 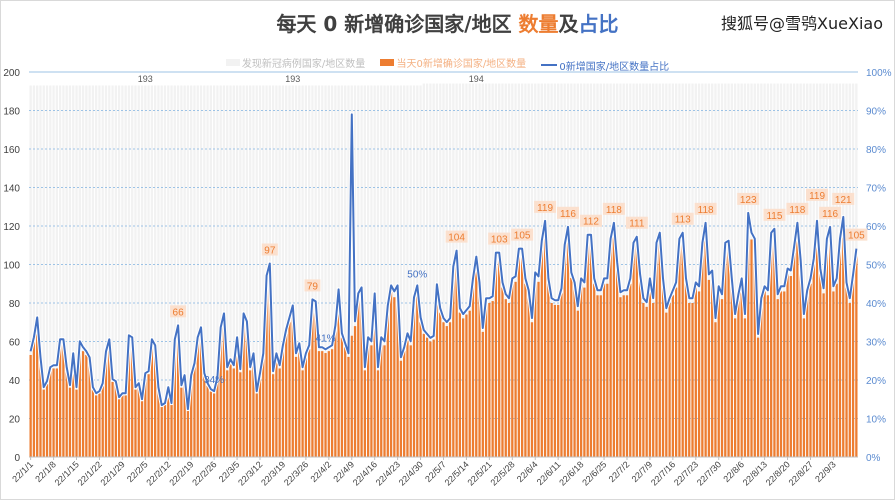 I want to click on count-data-label: 119, so click(x=545, y=208).